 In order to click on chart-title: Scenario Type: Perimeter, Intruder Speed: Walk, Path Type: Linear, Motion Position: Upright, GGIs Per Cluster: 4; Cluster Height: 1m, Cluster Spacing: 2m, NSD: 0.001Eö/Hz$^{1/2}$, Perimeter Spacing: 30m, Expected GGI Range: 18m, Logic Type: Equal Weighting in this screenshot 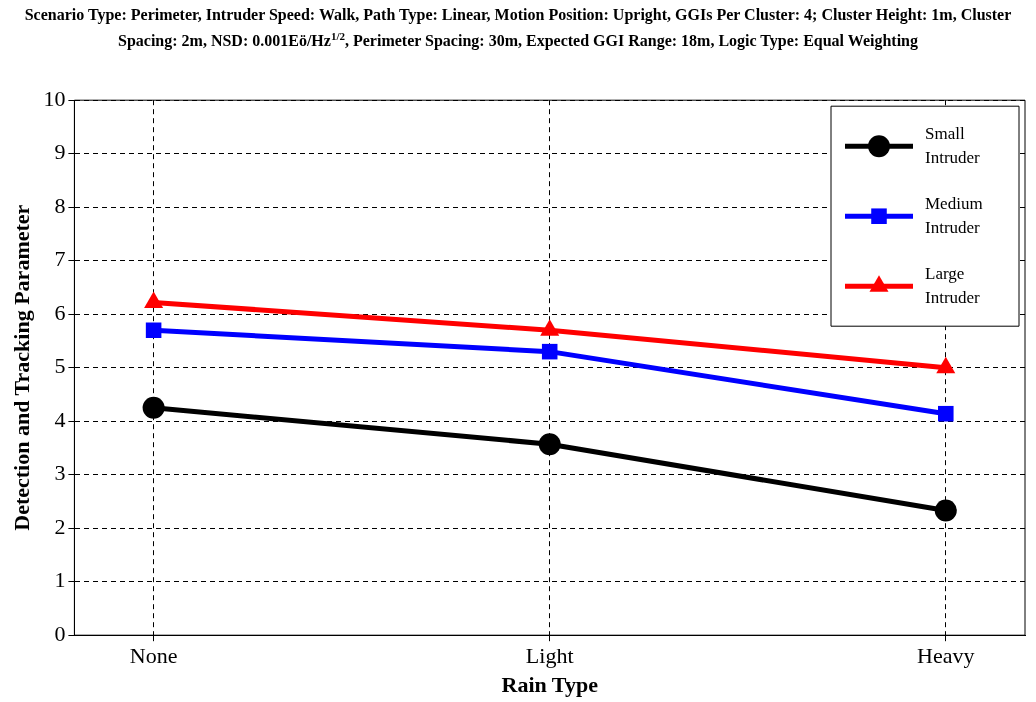, I will do `click(518, 28)`.